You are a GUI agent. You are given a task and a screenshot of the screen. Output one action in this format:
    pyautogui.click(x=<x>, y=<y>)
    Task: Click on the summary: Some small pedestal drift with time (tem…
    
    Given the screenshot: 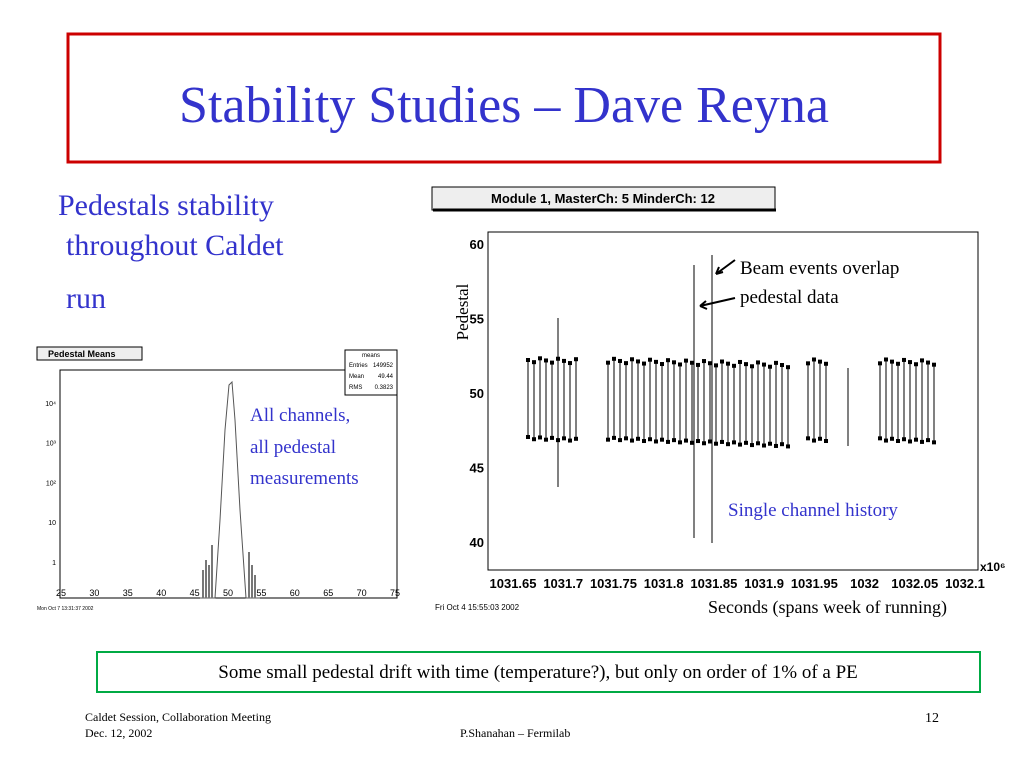 What is the action you would take?
    pyautogui.click(x=538, y=672)
    